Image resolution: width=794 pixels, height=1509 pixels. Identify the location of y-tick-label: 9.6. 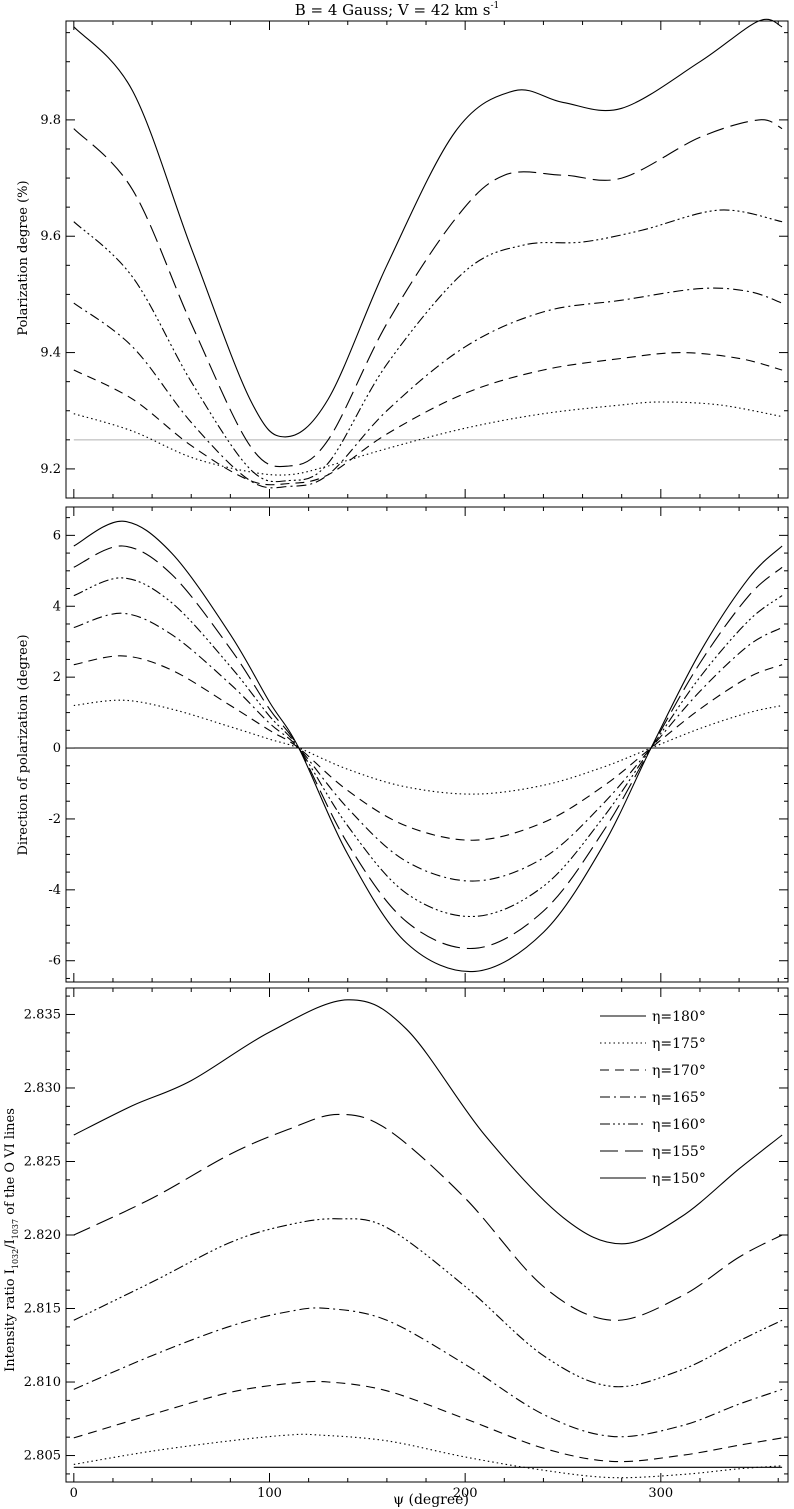
(50, 236).